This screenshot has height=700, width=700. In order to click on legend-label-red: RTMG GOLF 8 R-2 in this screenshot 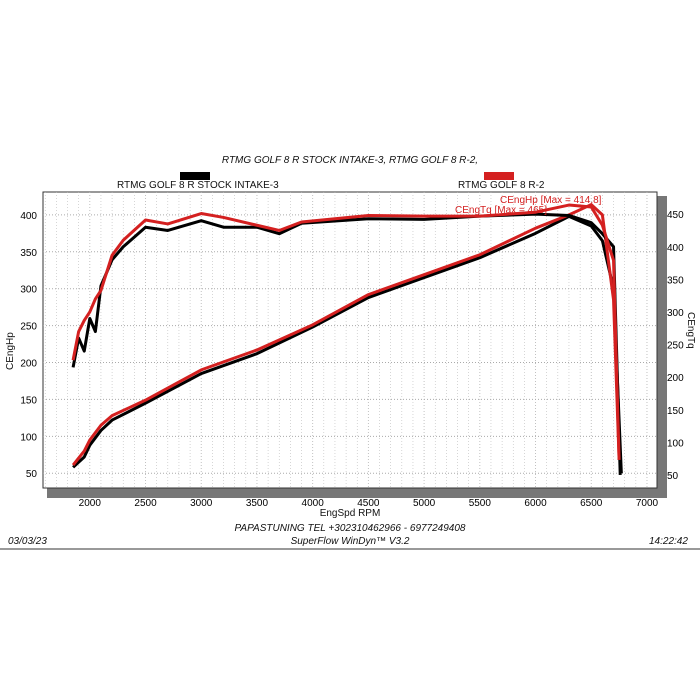, I will do `click(501, 185)`.